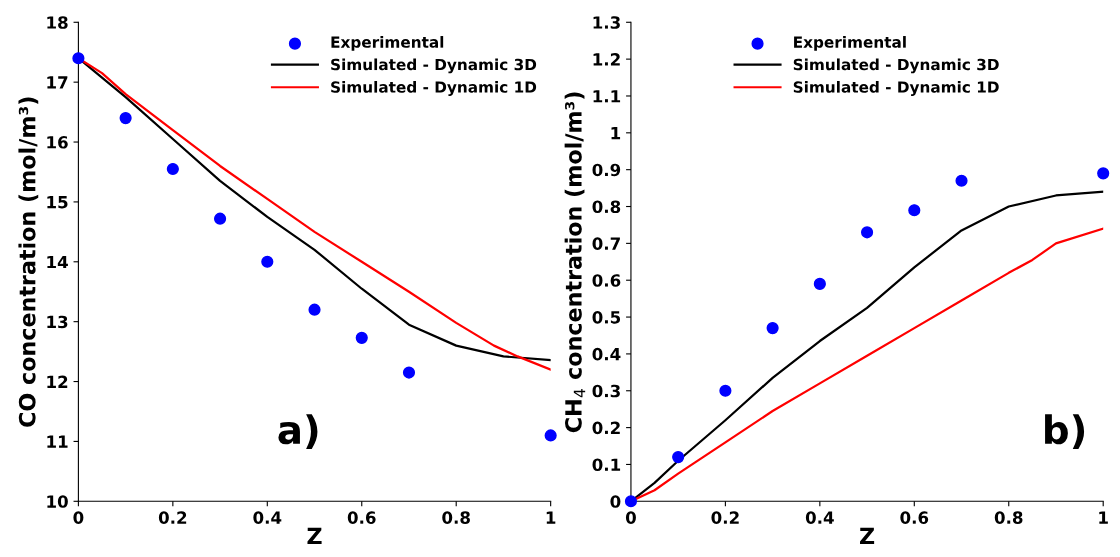  What do you see at coordinates (57, 82) in the screenshot?
I see `y-tick-label: 17` at bounding box center [57, 82].